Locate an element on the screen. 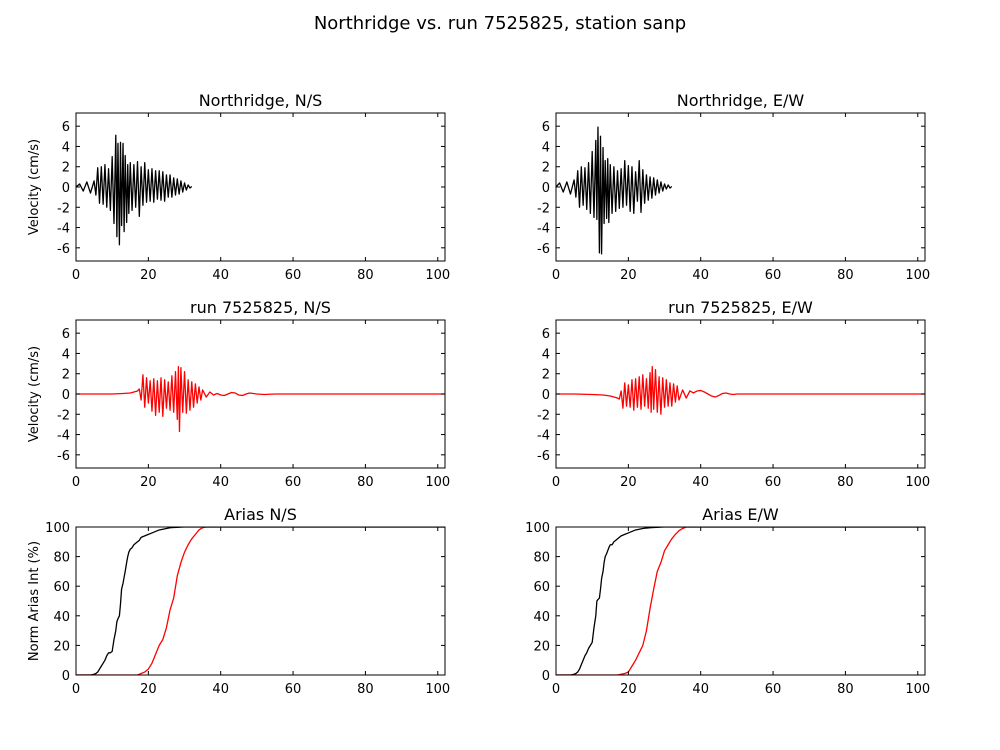 The image size is (1000, 750). panel-title: Arias N/S is located at coordinates (260, 514).